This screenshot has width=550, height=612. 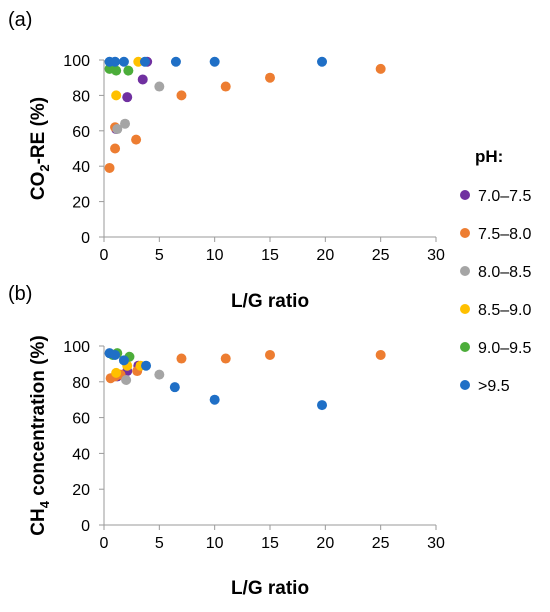 What do you see at coordinates (494, 386) in the screenshot?
I see `legend-label: >9.5` at bounding box center [494, 386].